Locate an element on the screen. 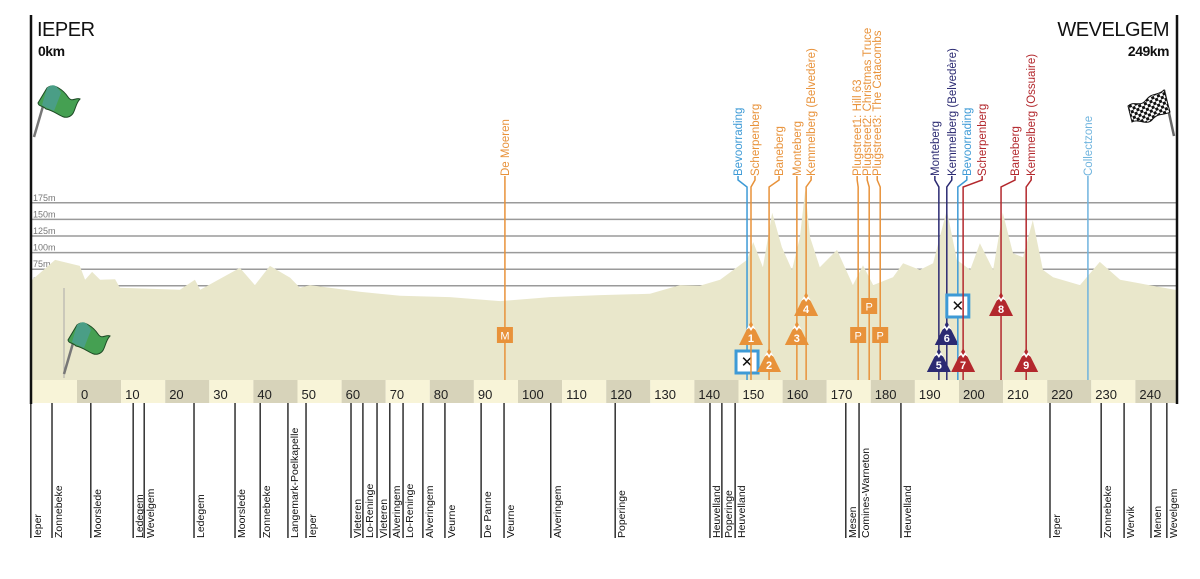  finish-city: WEVELGEM is located at coordinates (1113, 30).